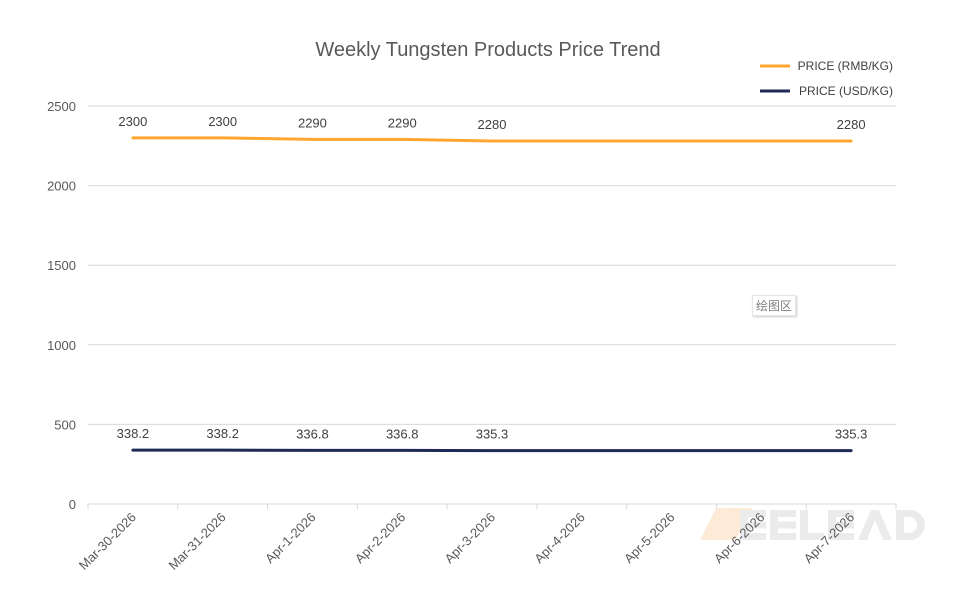  Describe the element at coordinates (61, 186) in the screenshot. I see `y-tick-label: 2000` at that location.